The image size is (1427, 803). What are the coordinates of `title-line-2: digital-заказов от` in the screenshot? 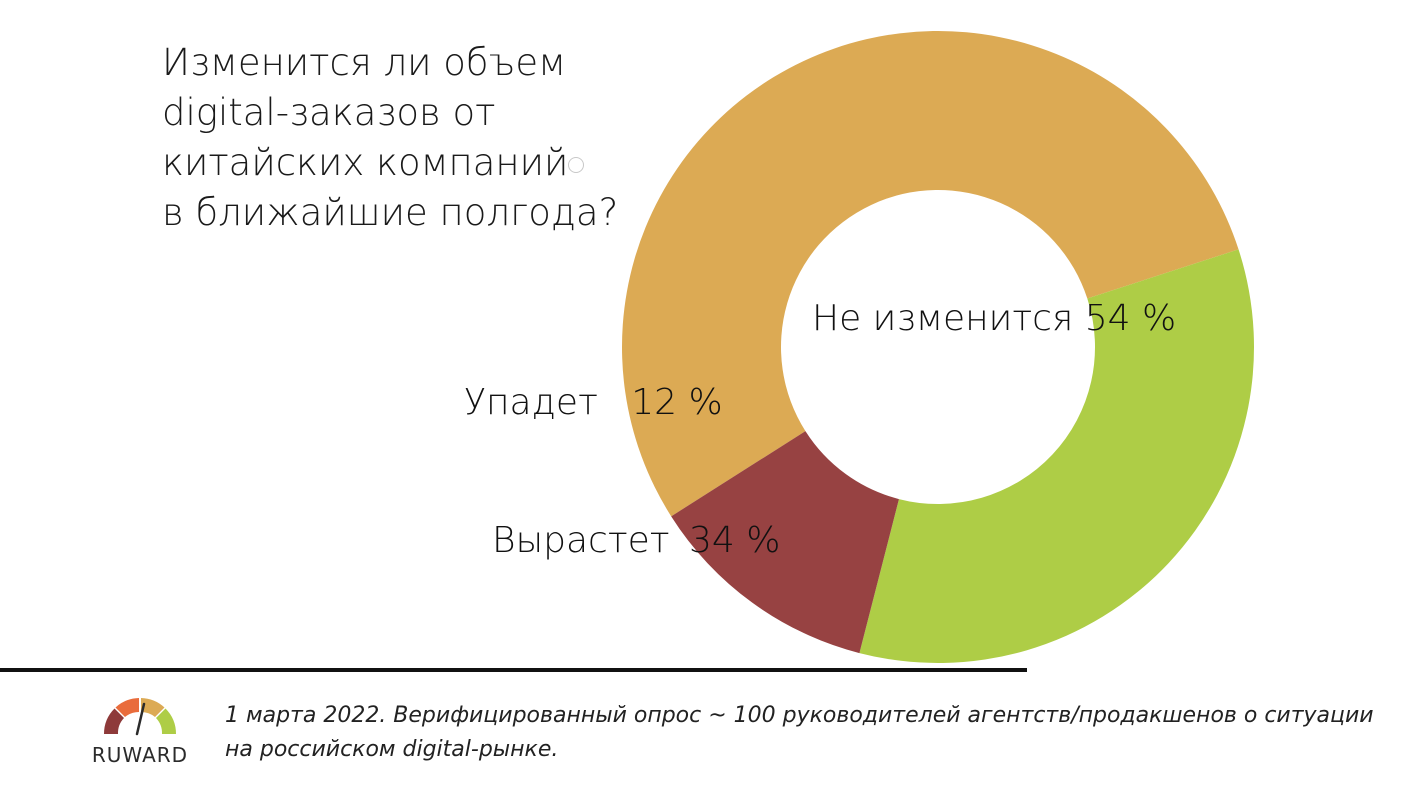 It's located at (329, 112).